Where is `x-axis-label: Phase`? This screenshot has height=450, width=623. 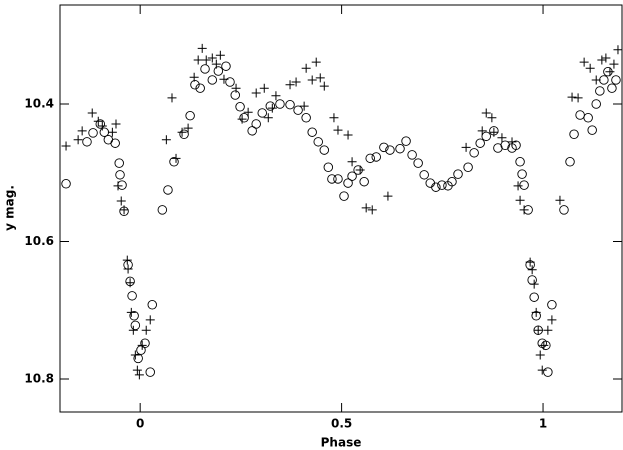 x-axis-label: Phase is located at coordinates (341, 443).